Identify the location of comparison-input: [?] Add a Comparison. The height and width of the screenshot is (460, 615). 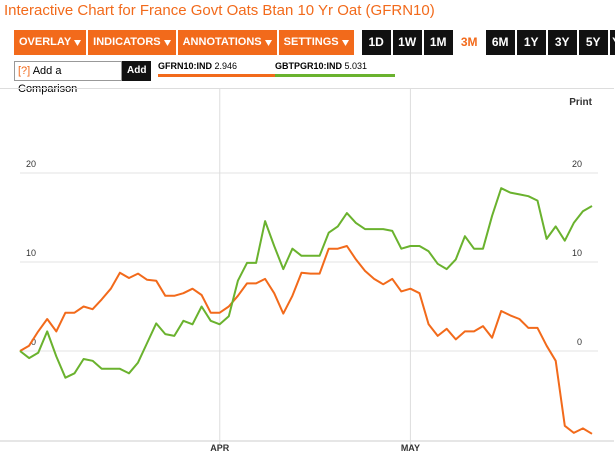
(68, 78).